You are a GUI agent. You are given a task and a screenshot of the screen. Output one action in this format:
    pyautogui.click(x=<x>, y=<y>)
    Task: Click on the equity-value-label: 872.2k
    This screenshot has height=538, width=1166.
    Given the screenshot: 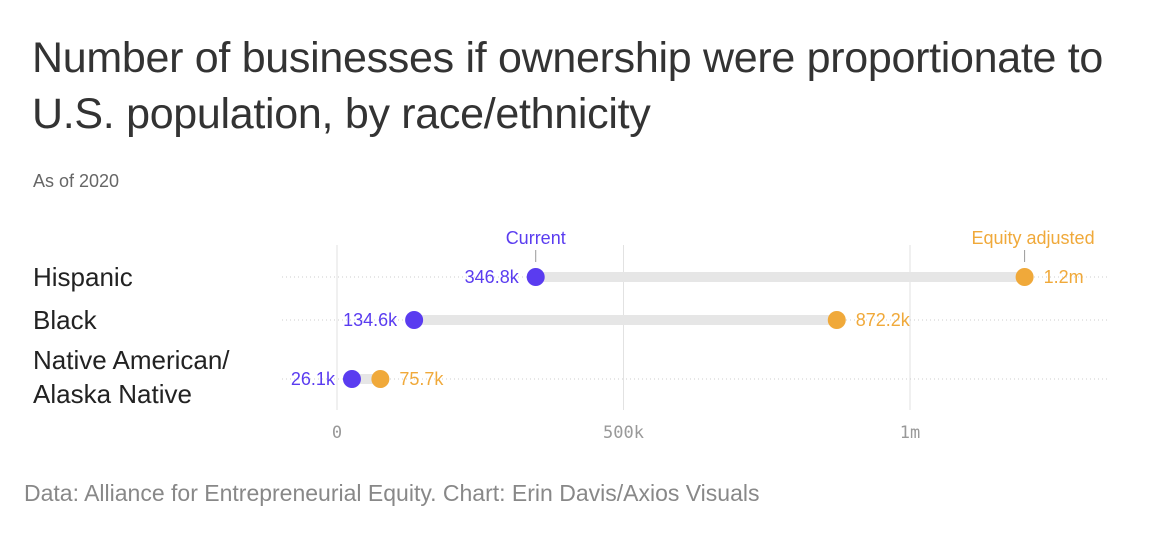 What is the action you would take?
    pyautogui.click(x=883, y=320)
    